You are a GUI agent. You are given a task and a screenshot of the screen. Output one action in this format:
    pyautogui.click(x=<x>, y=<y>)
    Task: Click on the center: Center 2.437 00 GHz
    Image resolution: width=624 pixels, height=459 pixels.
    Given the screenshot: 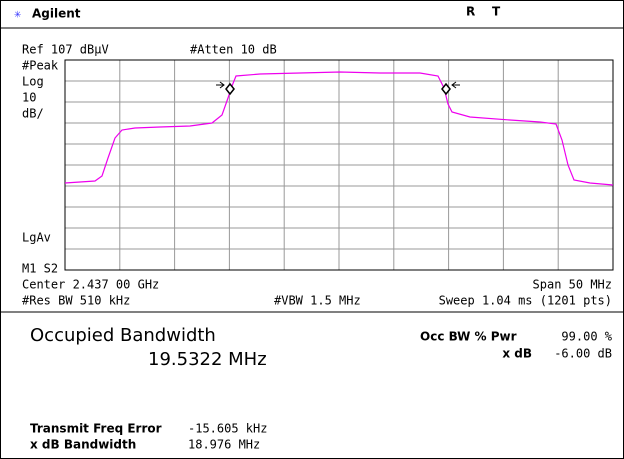 What is the action you would take?
    pyautogui.click(x=90, y=285)
    